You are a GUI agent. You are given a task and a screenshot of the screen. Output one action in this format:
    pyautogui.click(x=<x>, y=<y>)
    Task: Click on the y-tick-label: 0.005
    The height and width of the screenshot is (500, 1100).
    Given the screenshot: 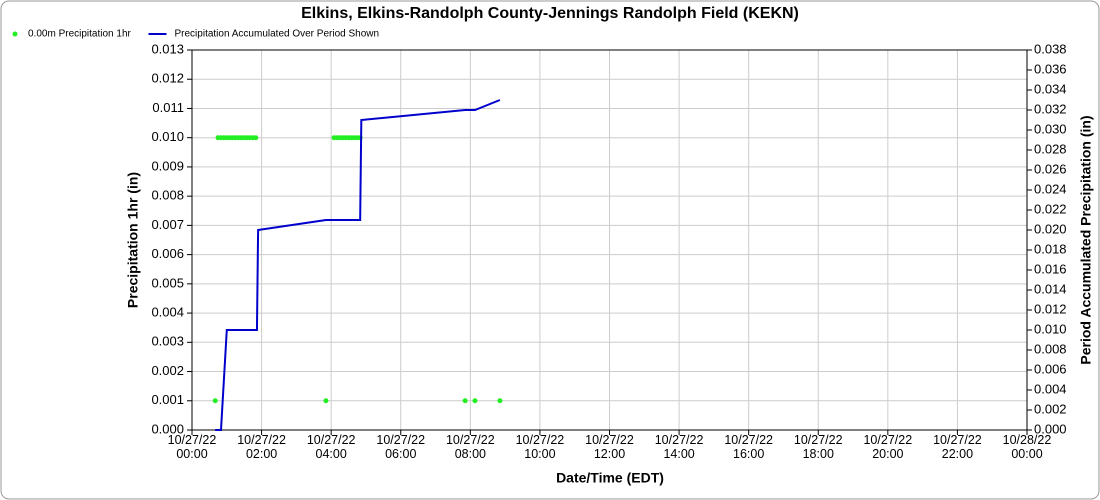 What is the action you would take?
    pyautogui.click(x=167, y=282)
    